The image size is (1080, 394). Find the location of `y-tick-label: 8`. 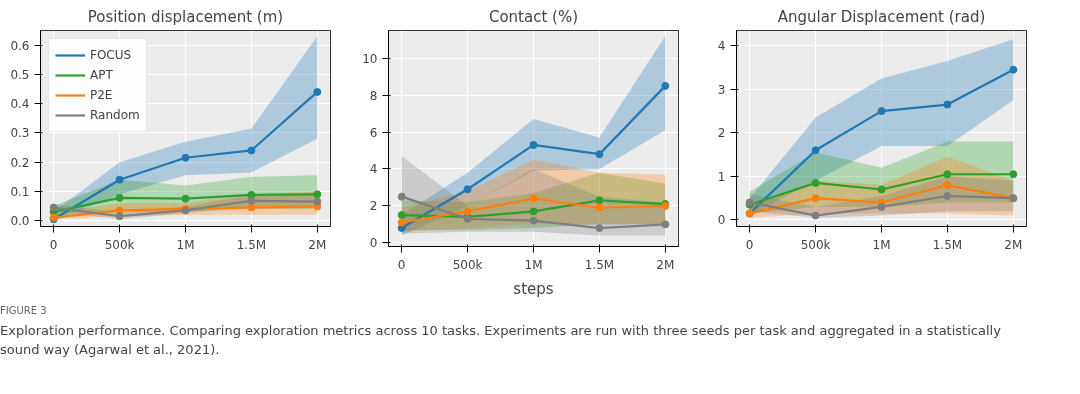

y-tick-label: 8 is located at coordinates (373, 95).